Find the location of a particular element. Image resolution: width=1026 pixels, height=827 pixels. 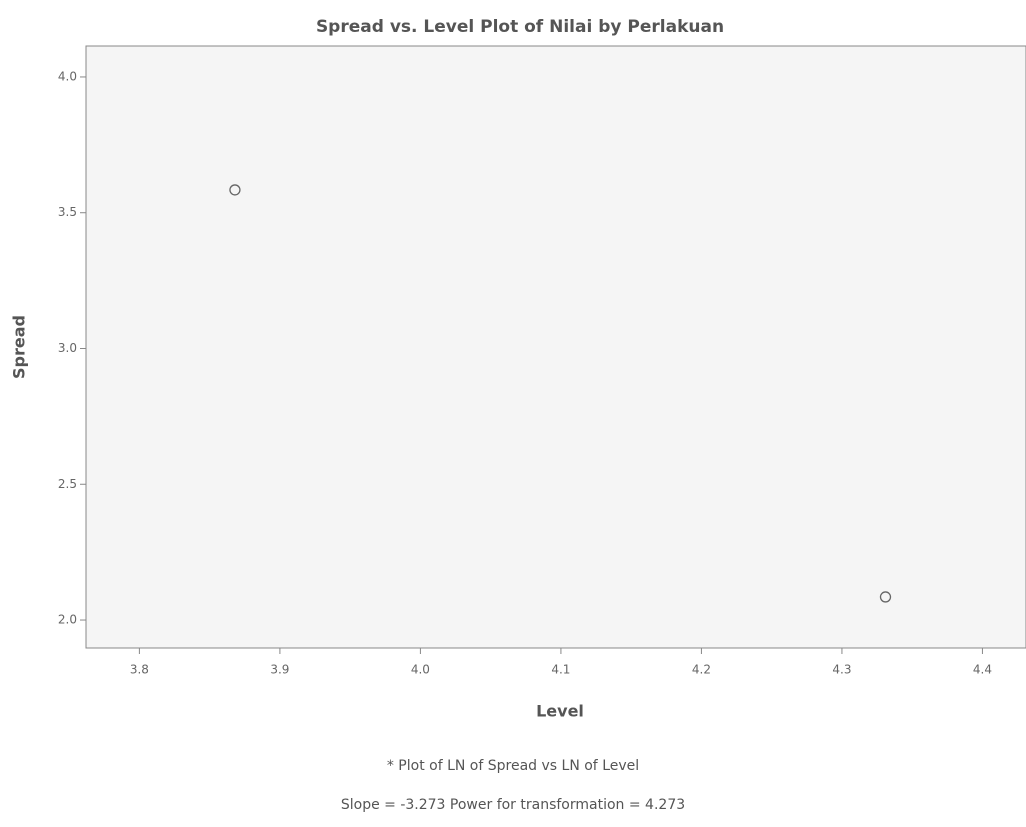

x-tick-label: 4.3 is located at coordinates (841, 670).